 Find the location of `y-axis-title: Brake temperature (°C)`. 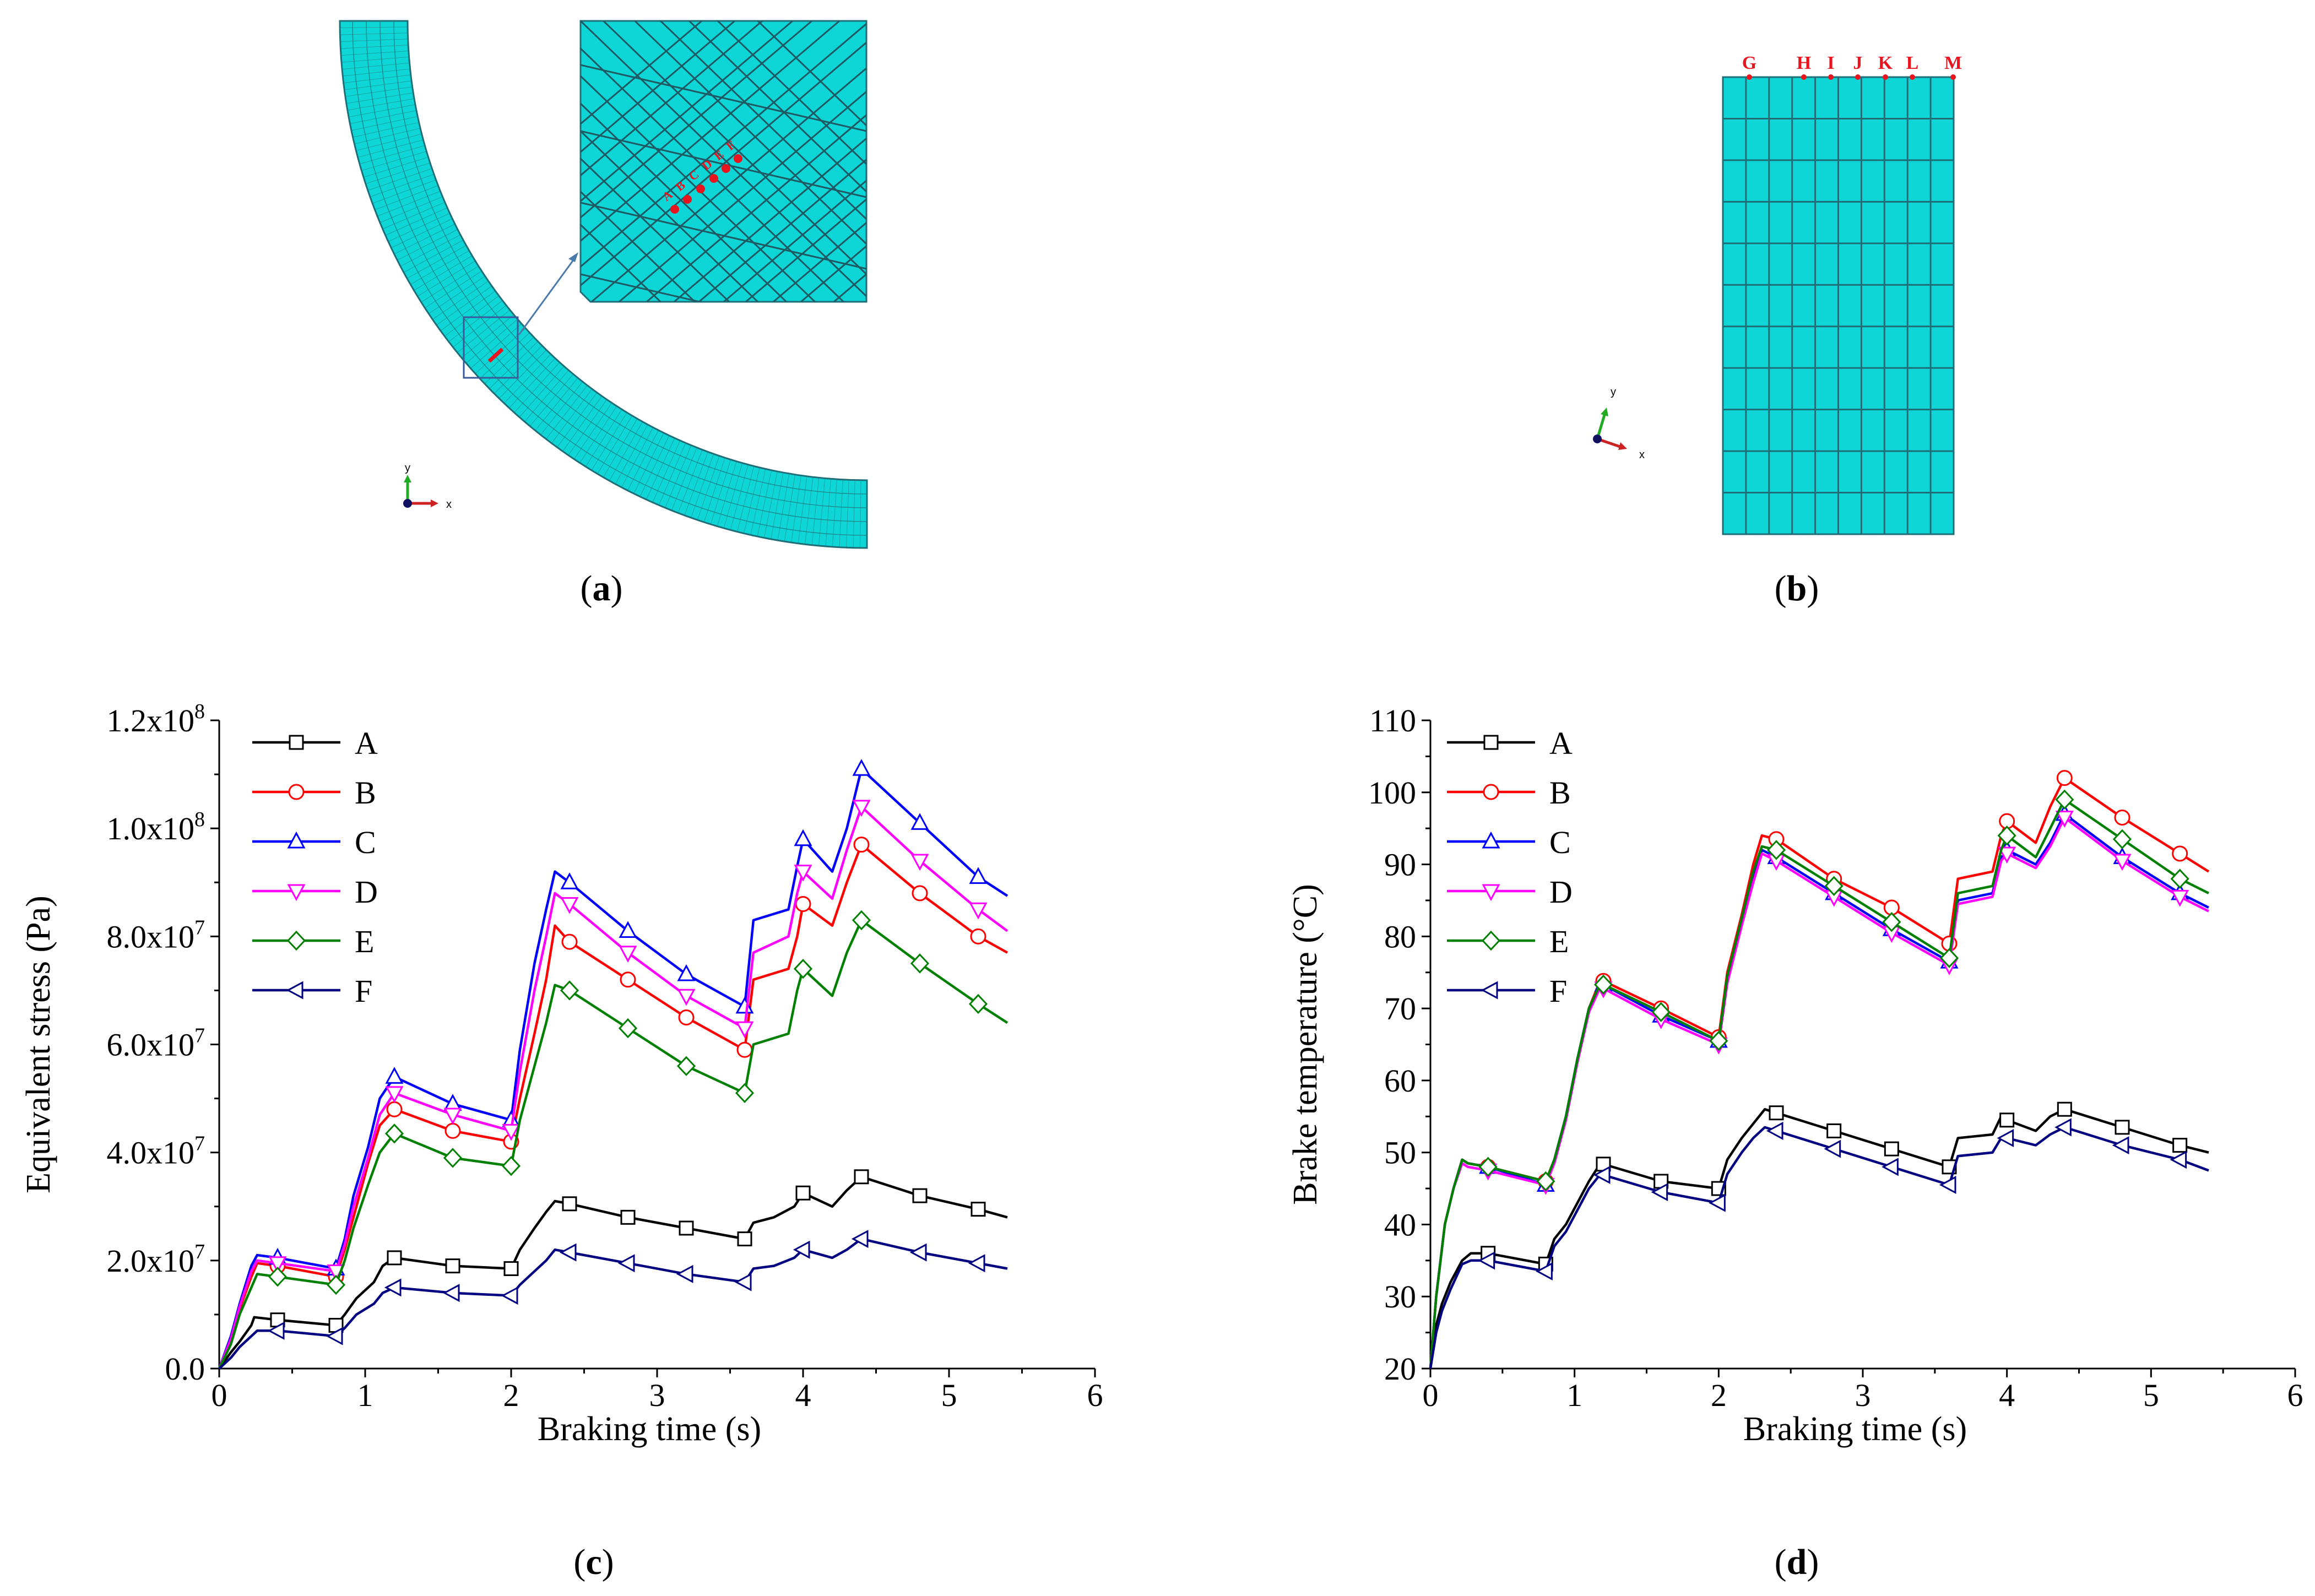

y-axis-title: Brake temperature (°C) is located at coordinates (1305, 1044).